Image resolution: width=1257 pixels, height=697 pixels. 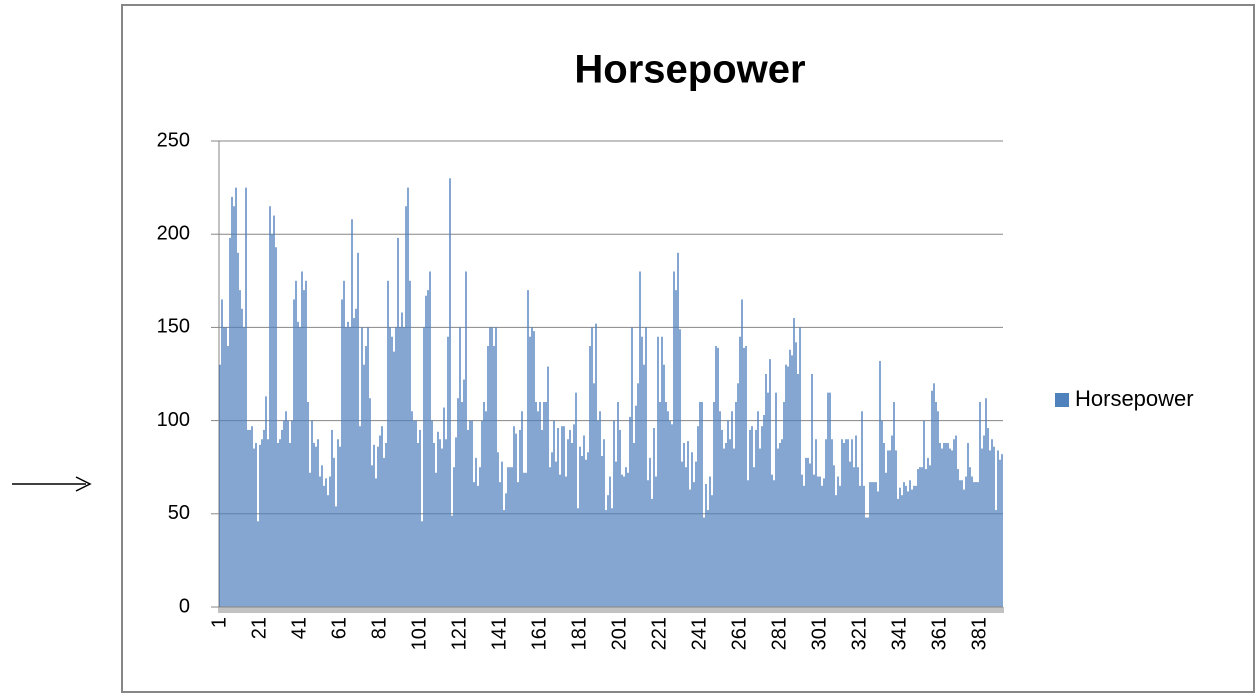 What do you see at coordinates (1062, 400) in the screenshot?
I see `legend-swatch` at bounding box center [1062, 400].